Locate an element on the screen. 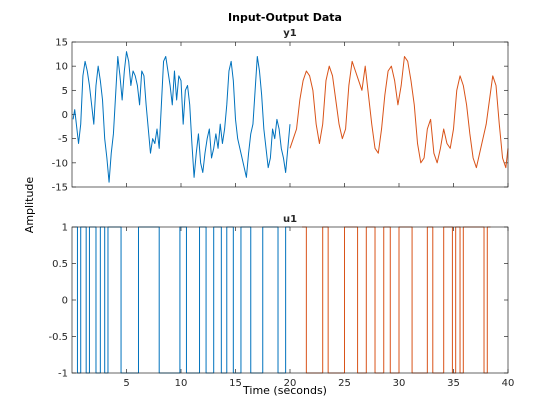 The image size is (560, 420). u1-xtick-label: 20 is located at coordinates (290, 383).